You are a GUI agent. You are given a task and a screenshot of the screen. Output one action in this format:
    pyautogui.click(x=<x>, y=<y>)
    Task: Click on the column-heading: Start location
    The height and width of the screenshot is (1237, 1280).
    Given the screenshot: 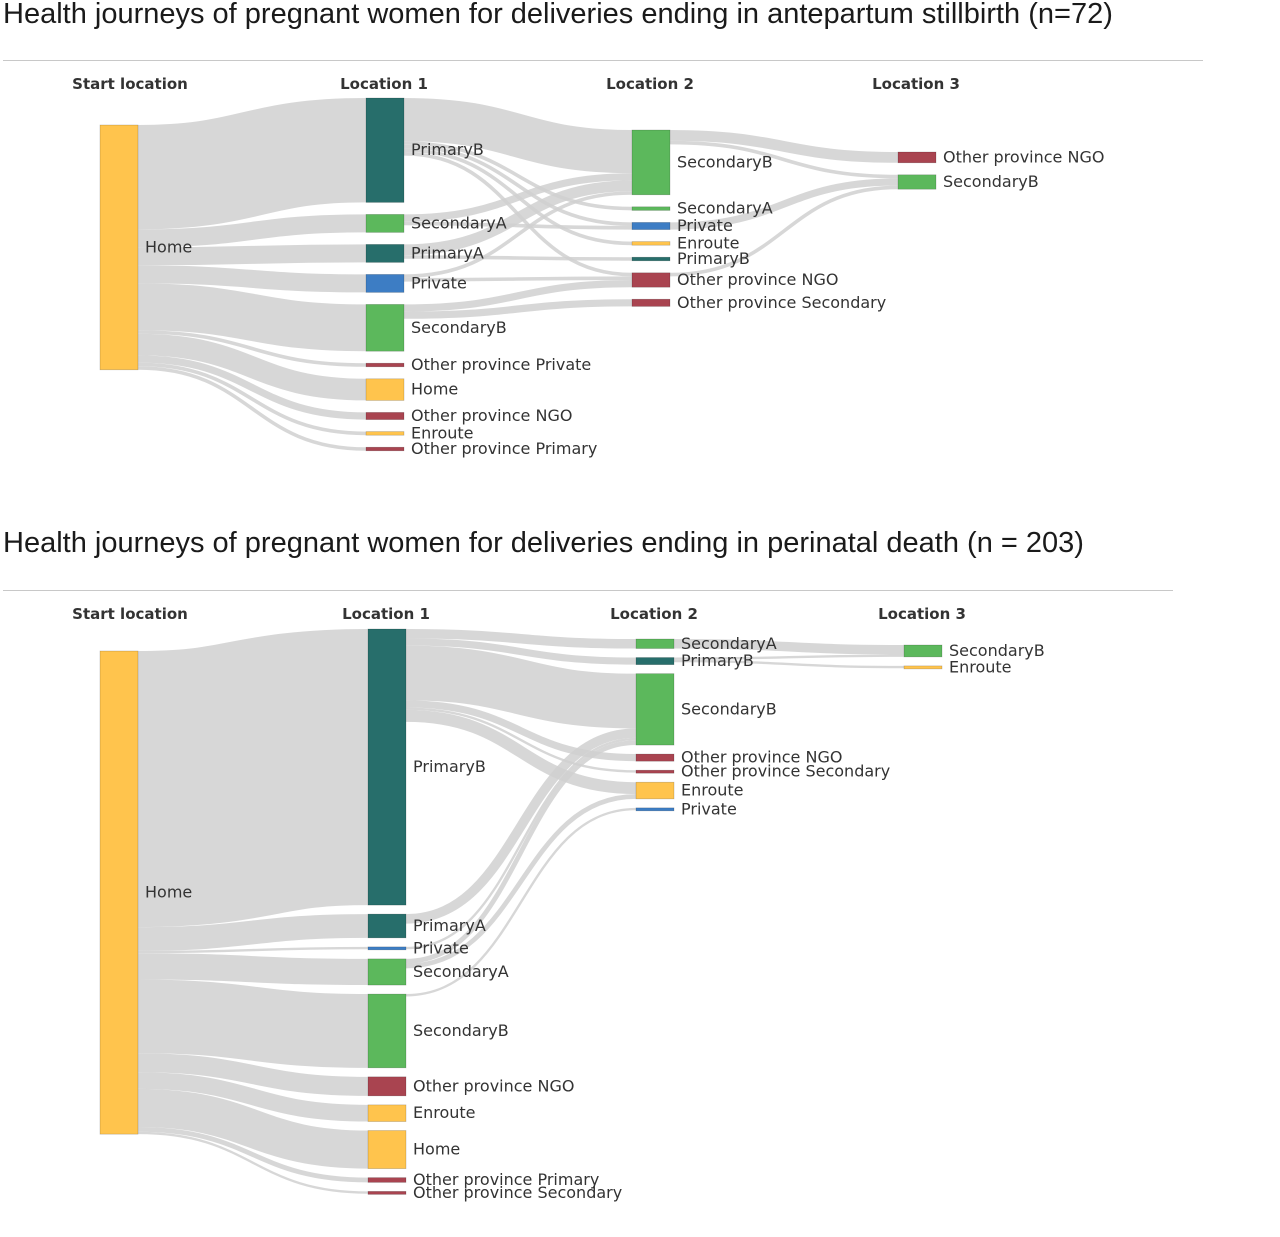 What is the action you would take?
    pyautogui.click(x=130, y=84)
    